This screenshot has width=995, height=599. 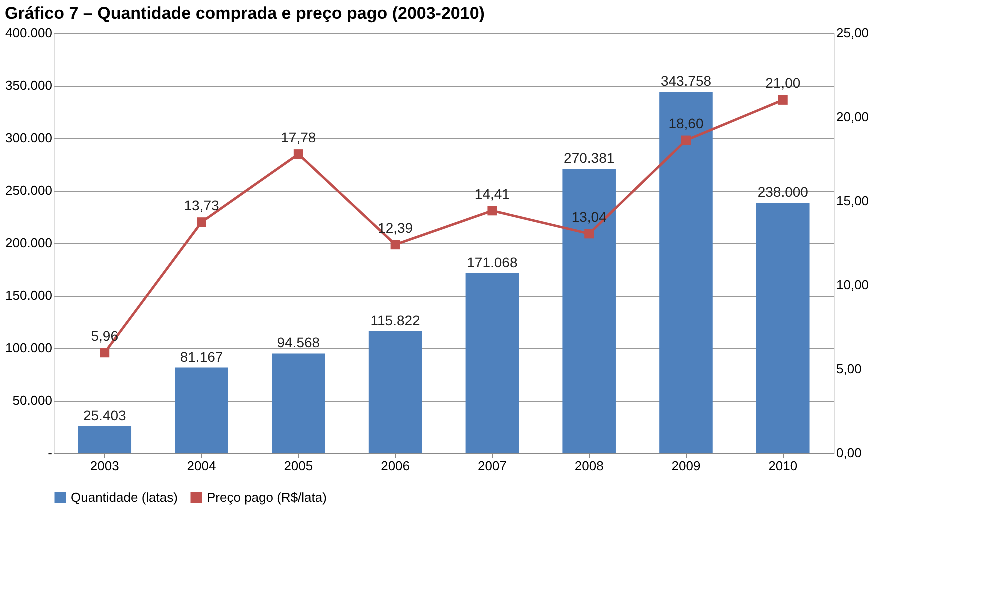 What do you see at coordinates (29, 243) in the screenshot?
I see `y-tick-label: 200.000` at bounding box center [29, 243].